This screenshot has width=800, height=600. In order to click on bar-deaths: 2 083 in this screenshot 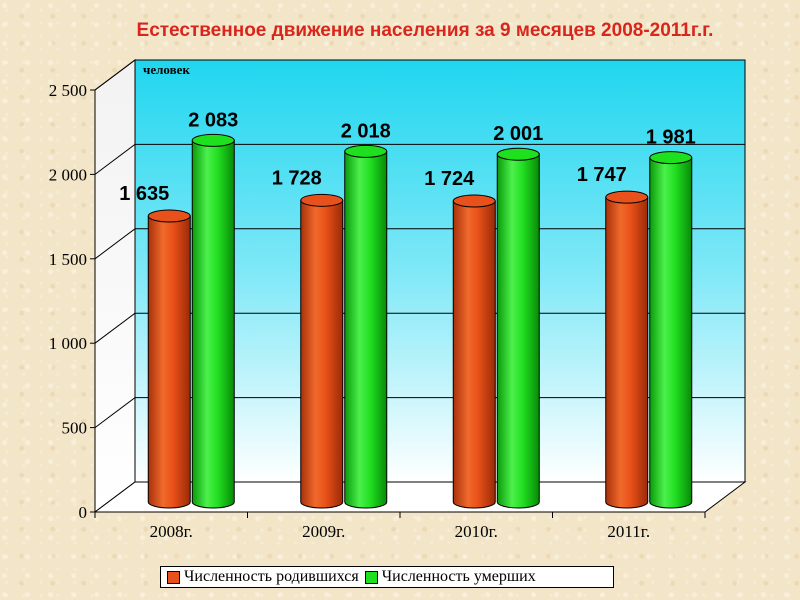, I will do `click(213, 309)`.